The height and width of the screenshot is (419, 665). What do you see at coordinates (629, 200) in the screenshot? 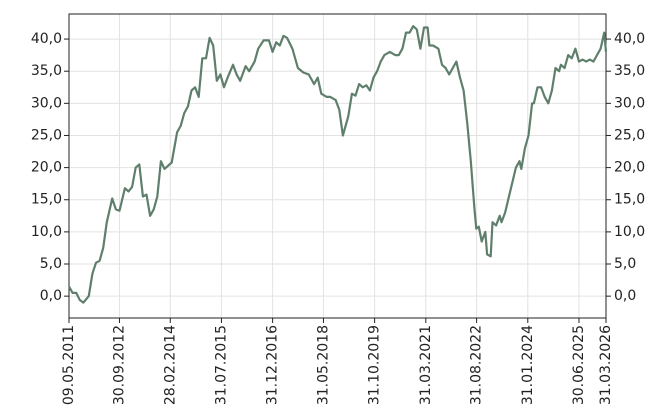
I see `y2-tick-label: 15,0` at bounding box center [629, 200].